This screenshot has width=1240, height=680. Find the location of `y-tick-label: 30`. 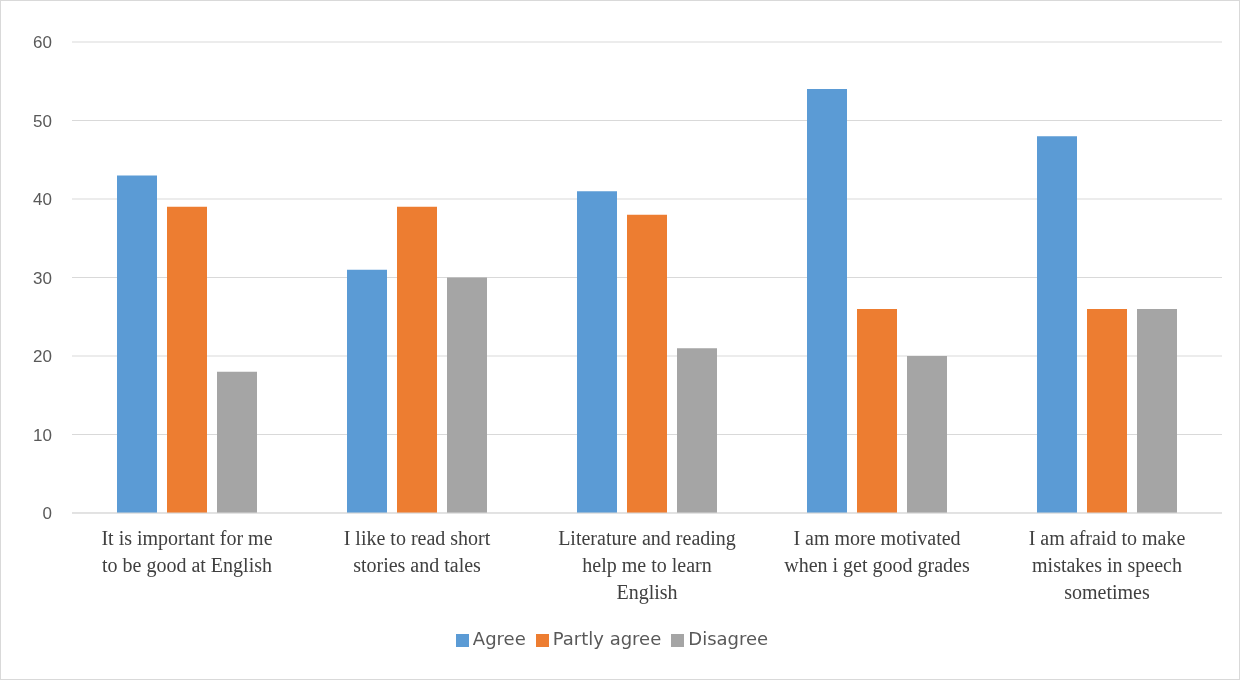

y-tick-label: 30 is located at coordinates (42, 278).